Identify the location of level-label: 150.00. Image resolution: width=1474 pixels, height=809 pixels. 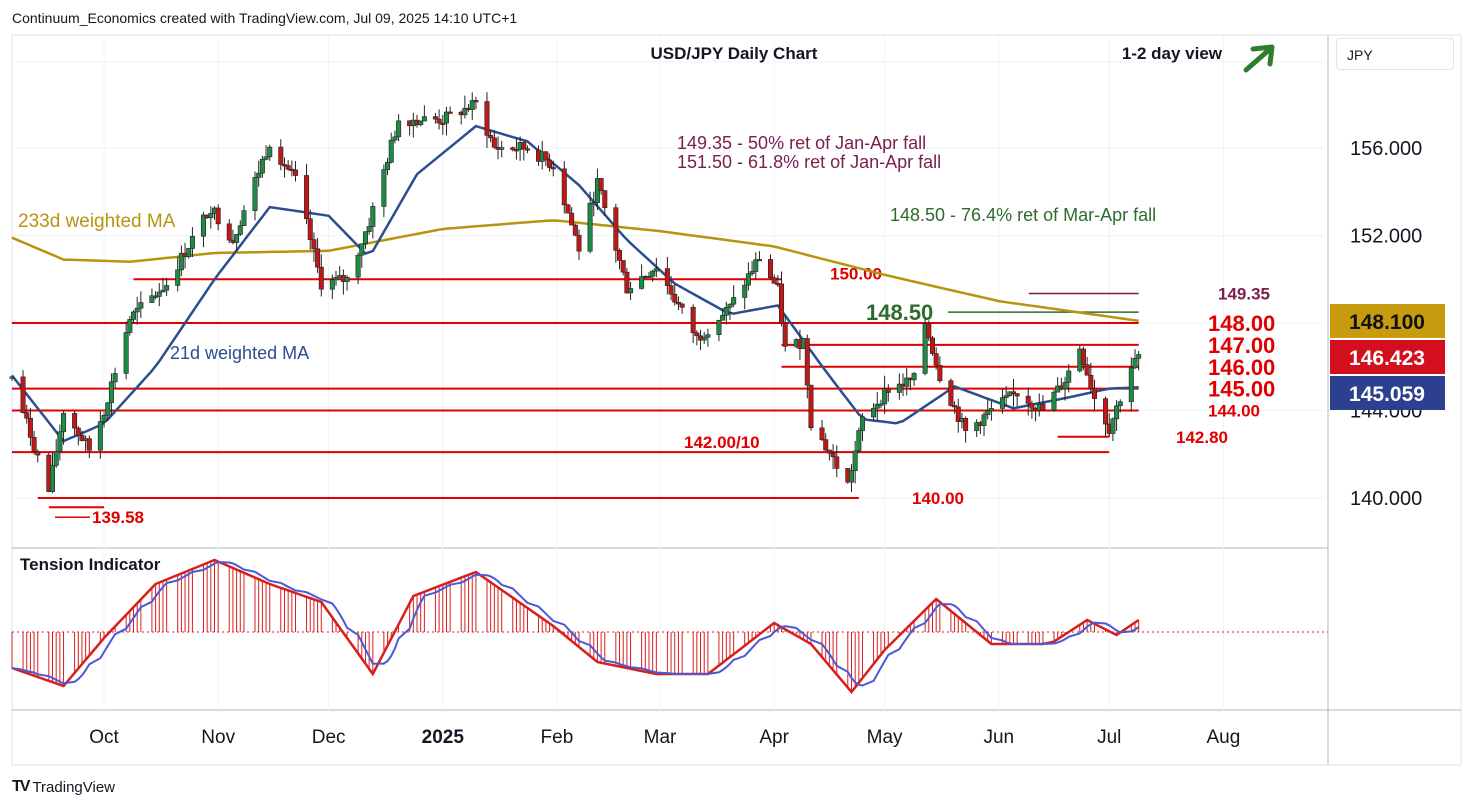
(856, 273).